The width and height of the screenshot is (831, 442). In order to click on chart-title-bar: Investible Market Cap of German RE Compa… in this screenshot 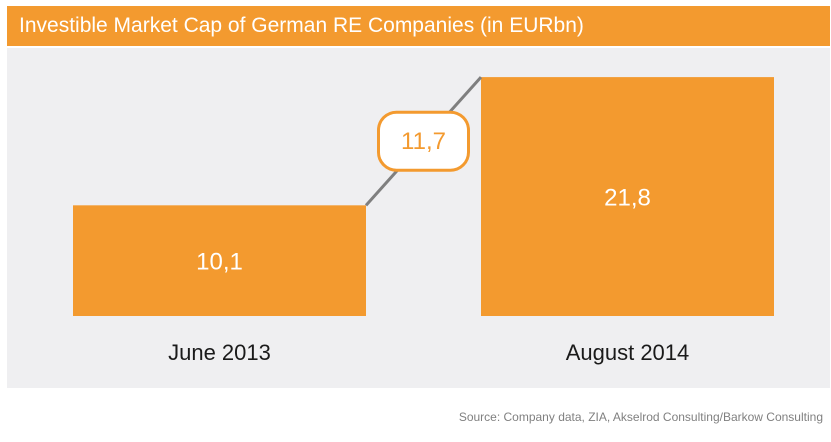, I will do `click(418, 26)`.